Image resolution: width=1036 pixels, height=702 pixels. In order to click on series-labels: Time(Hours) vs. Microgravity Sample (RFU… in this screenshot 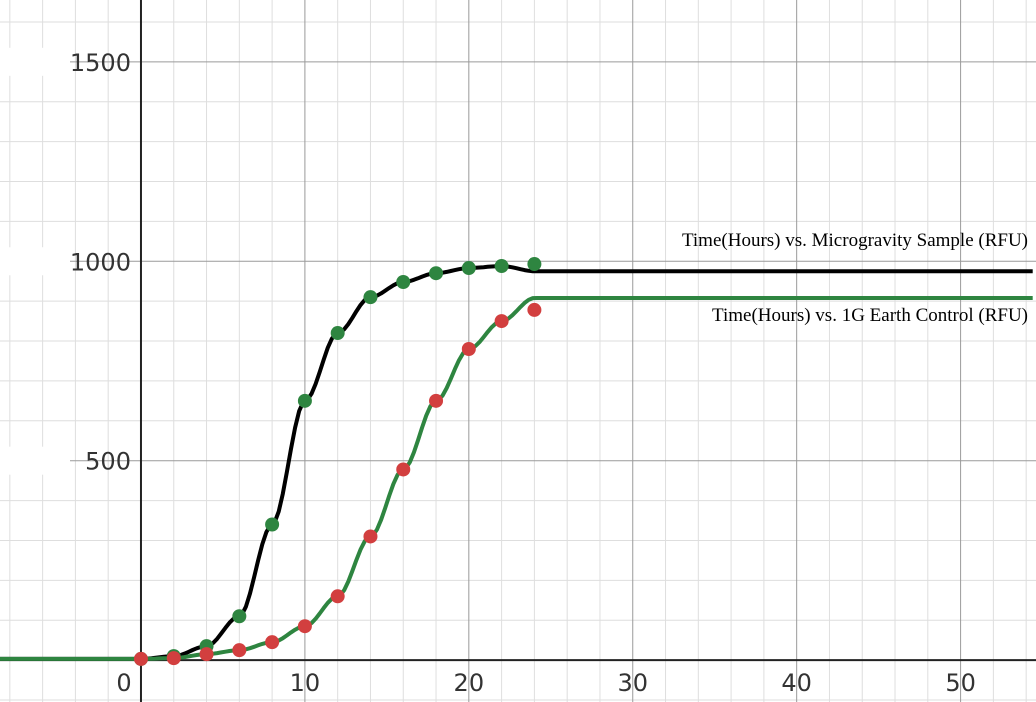, I will do `click(855, 278)`.